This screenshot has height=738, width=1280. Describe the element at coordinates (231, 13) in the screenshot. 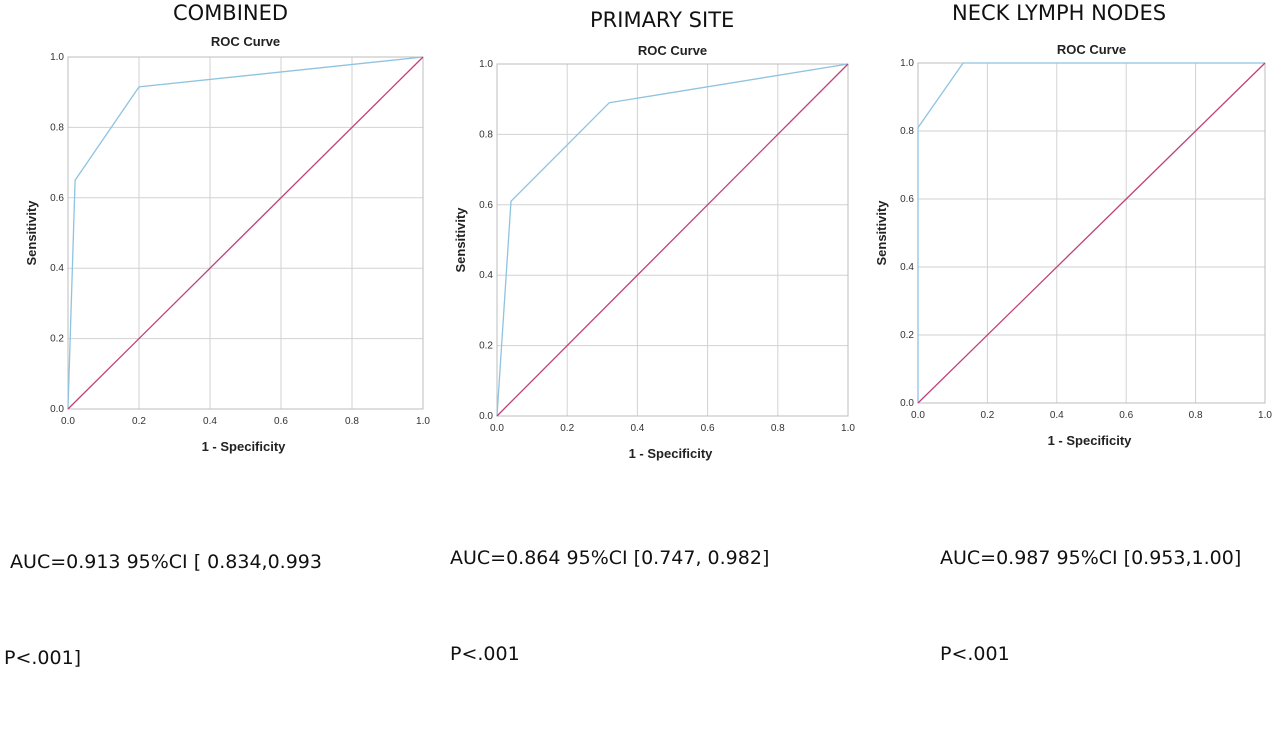

I see `panel-heading: COMBINED` at that location.